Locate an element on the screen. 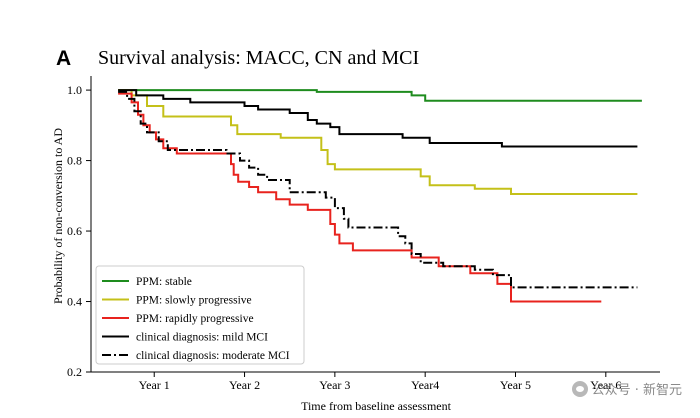  chart-title: Survival analysis: MACC, CN and MCI is located at coordinates (258, 58).